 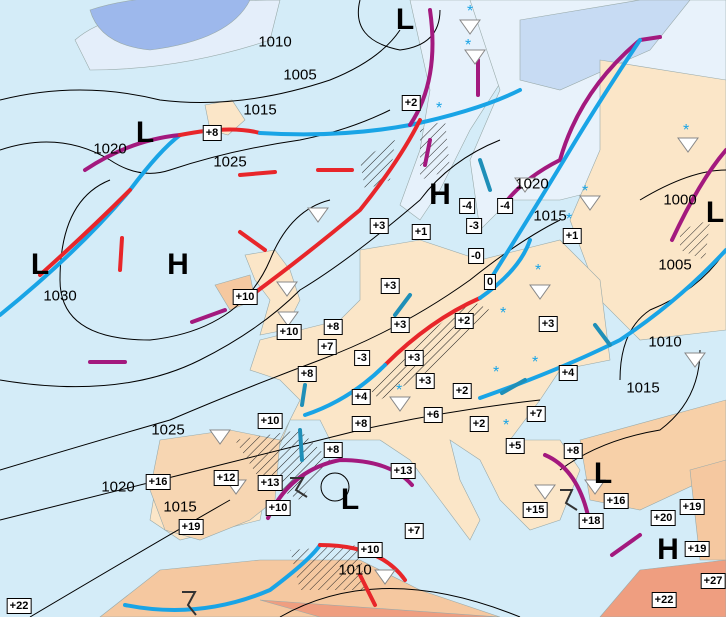 I want to click on isobar-label: 1000, so click(x=680, y=200).